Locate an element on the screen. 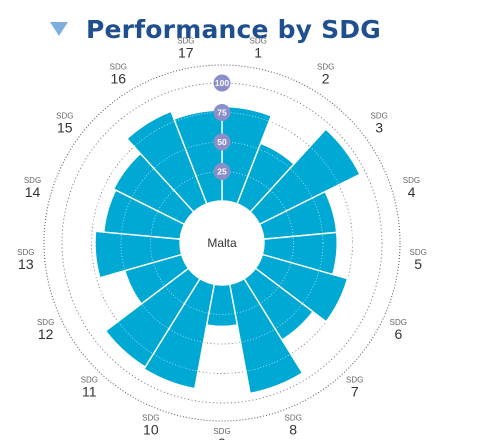 The width and height of the screenshot is (502, 440). sdg-label-number-8: 8 is located at coordinates (293, 430).